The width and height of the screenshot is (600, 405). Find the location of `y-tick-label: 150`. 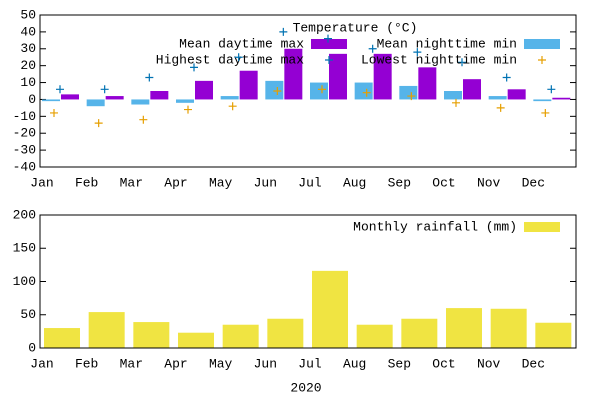

y-tick-label: 150 is located at coordinates (24, 248).